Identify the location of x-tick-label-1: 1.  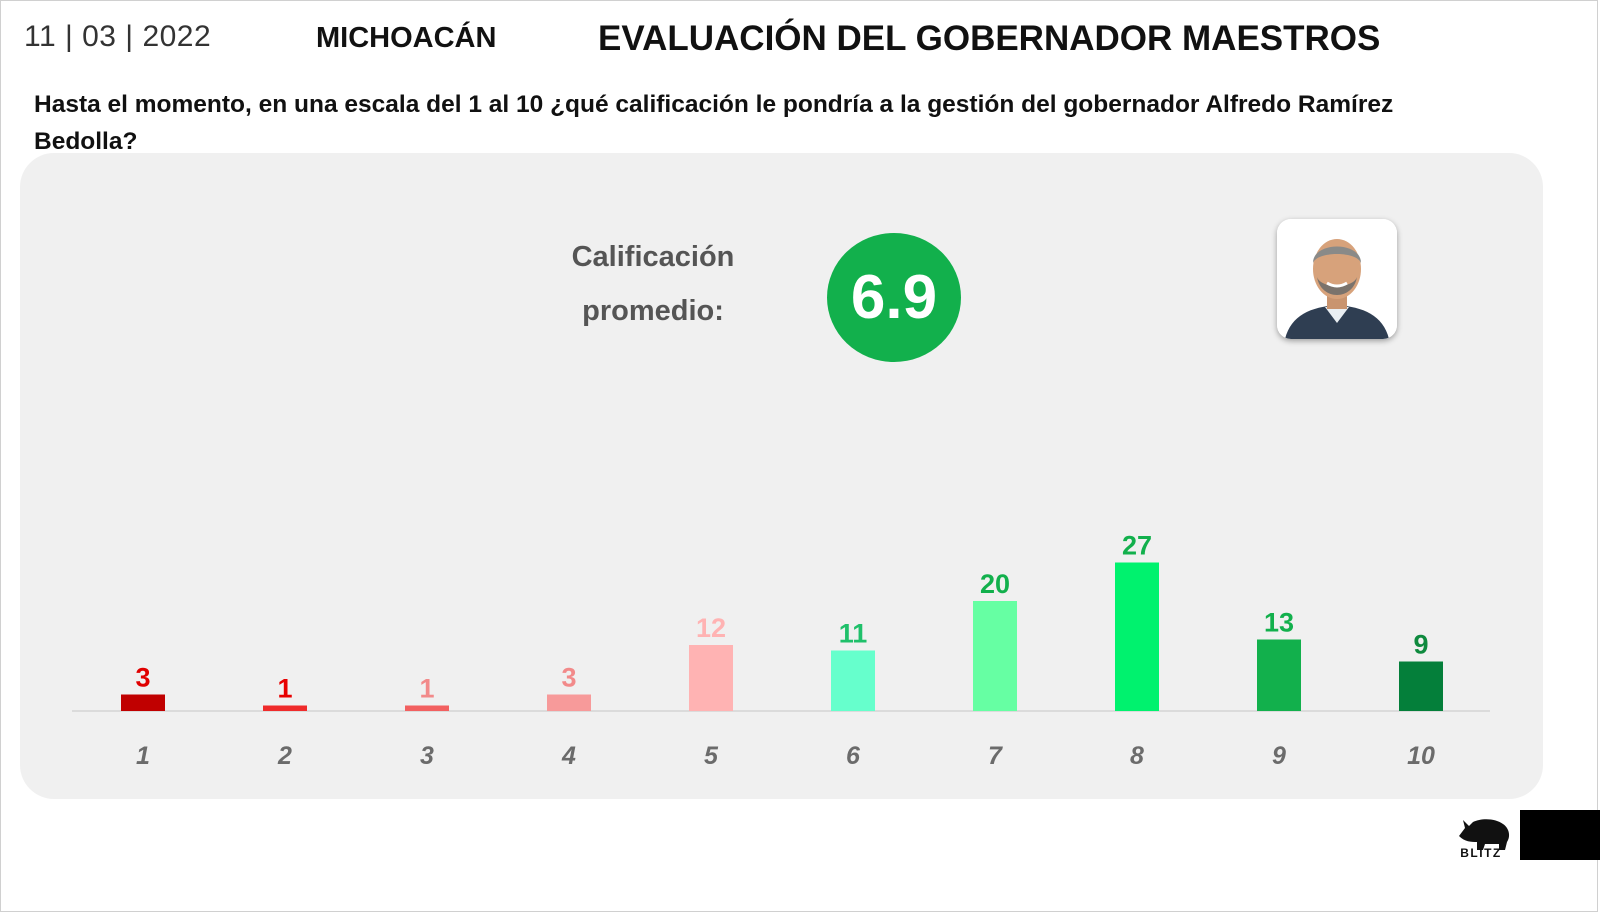
(143, 756).